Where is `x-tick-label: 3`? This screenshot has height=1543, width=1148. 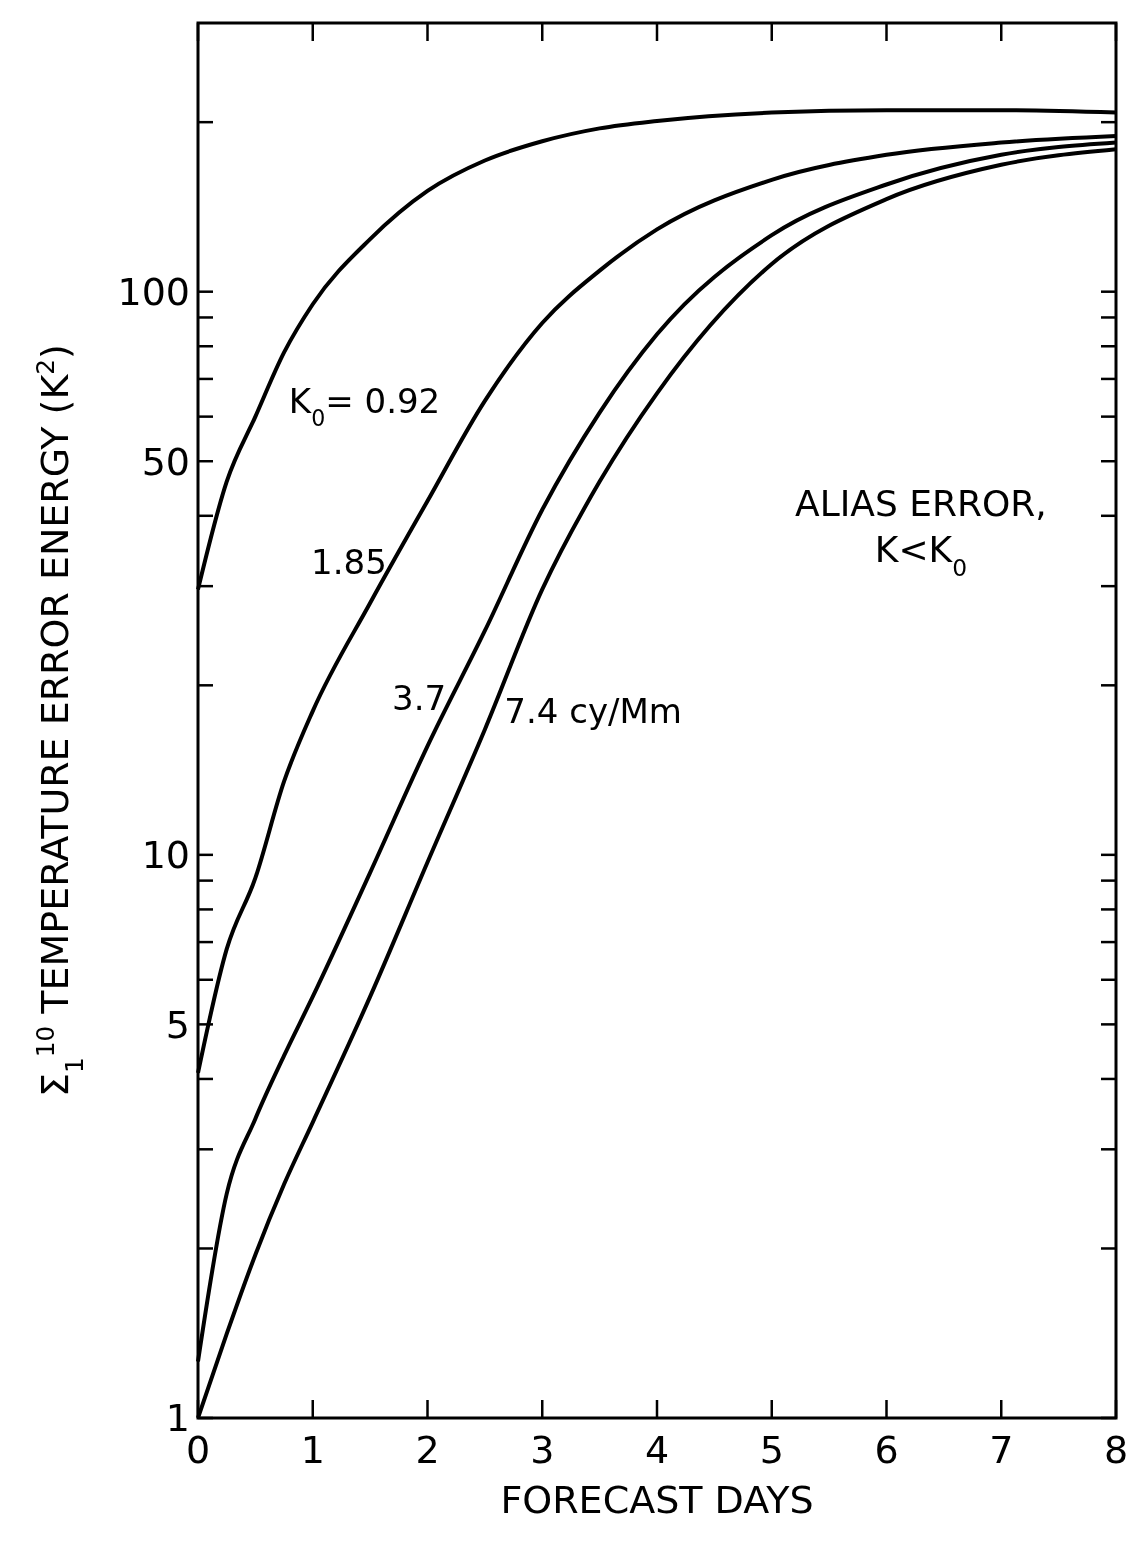 x-tick-label: 3 is located at coordinates (542, 1450).